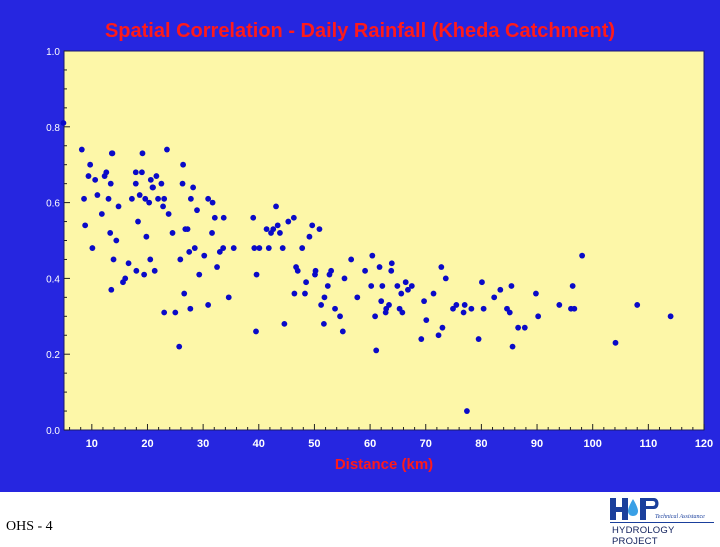  What do you see at coordinates (648, 444) in the screenshot?
I see `x-tick-label: 110` at bounding box center [648, 444].